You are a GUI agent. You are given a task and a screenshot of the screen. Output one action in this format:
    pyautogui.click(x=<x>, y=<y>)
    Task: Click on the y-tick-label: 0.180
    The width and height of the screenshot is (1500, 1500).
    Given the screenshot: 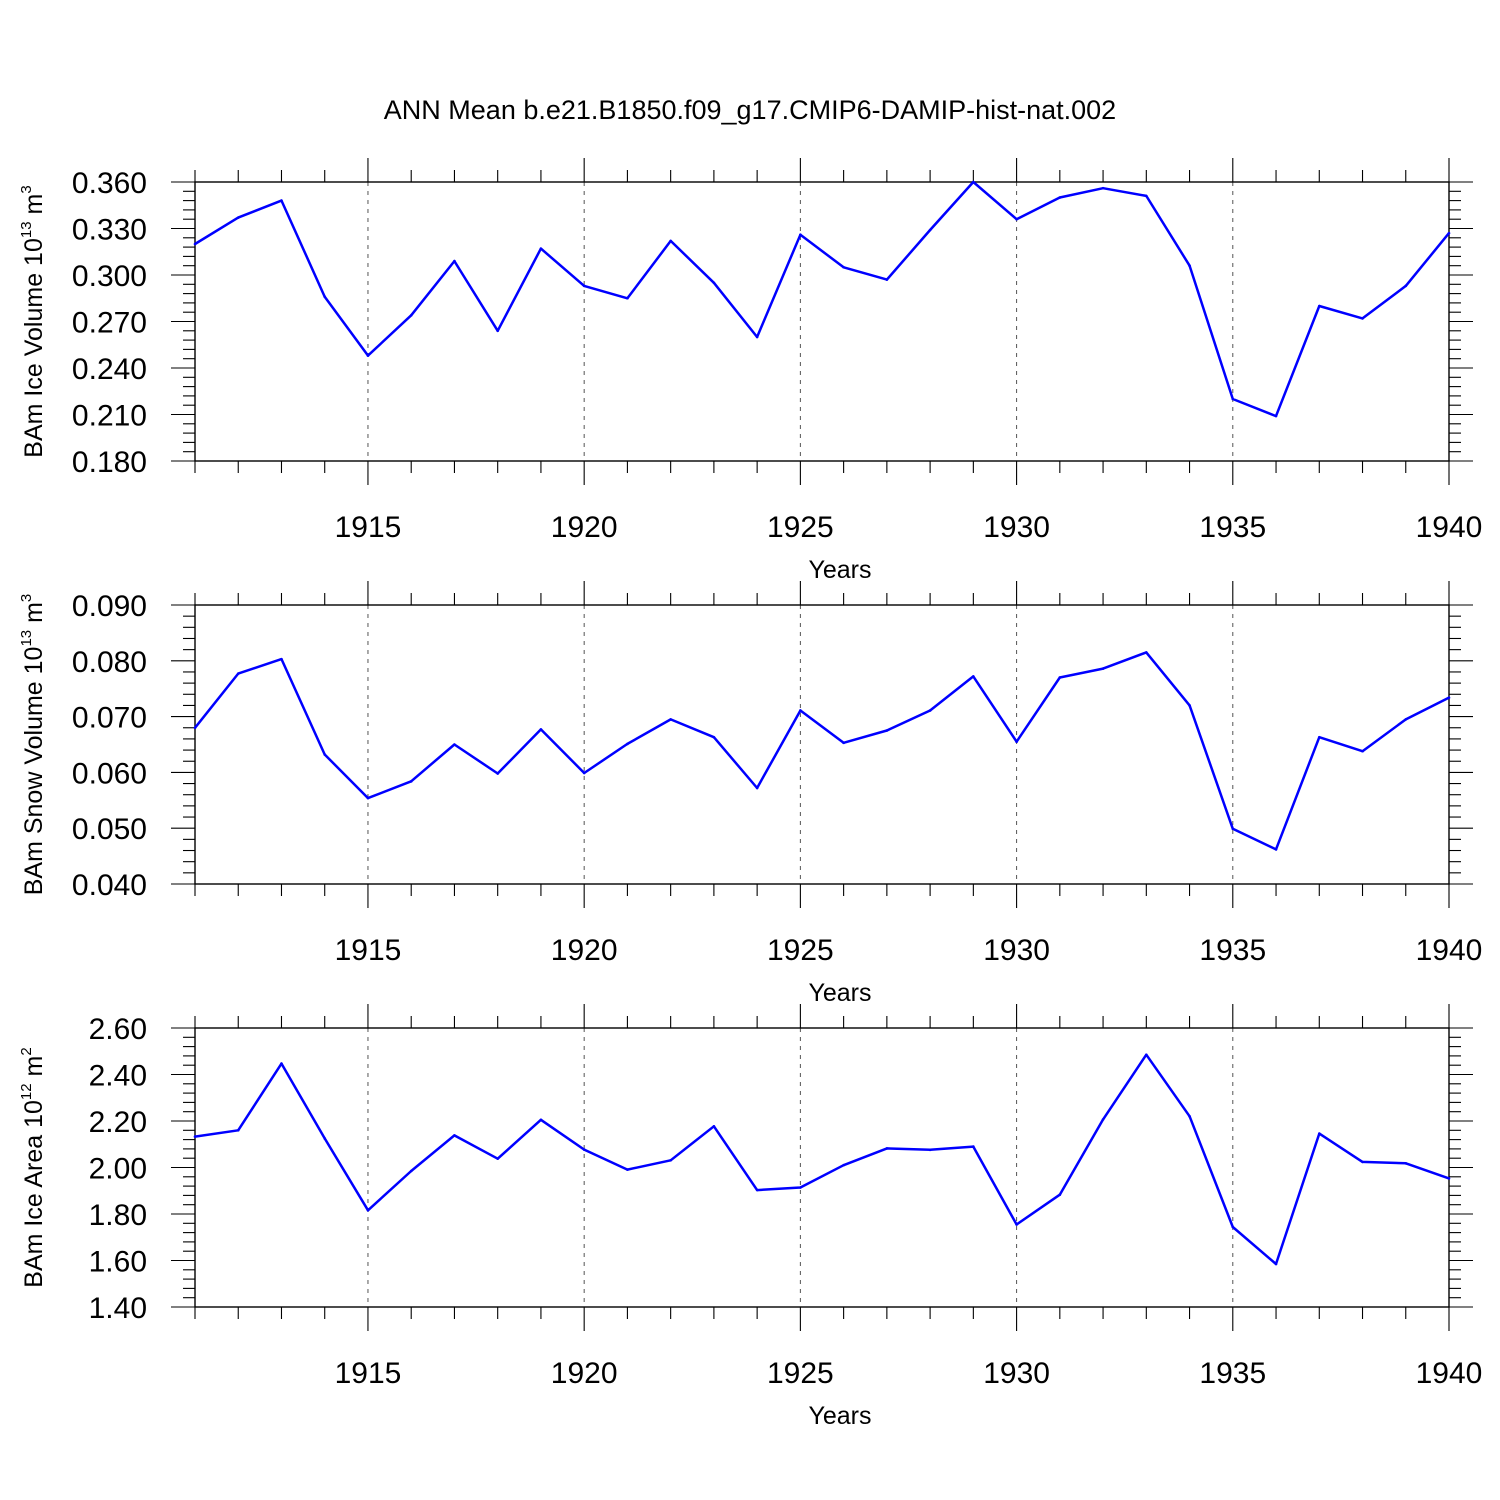 What is the action you would take?
    pyautogui.click(x=109, y=462)
    